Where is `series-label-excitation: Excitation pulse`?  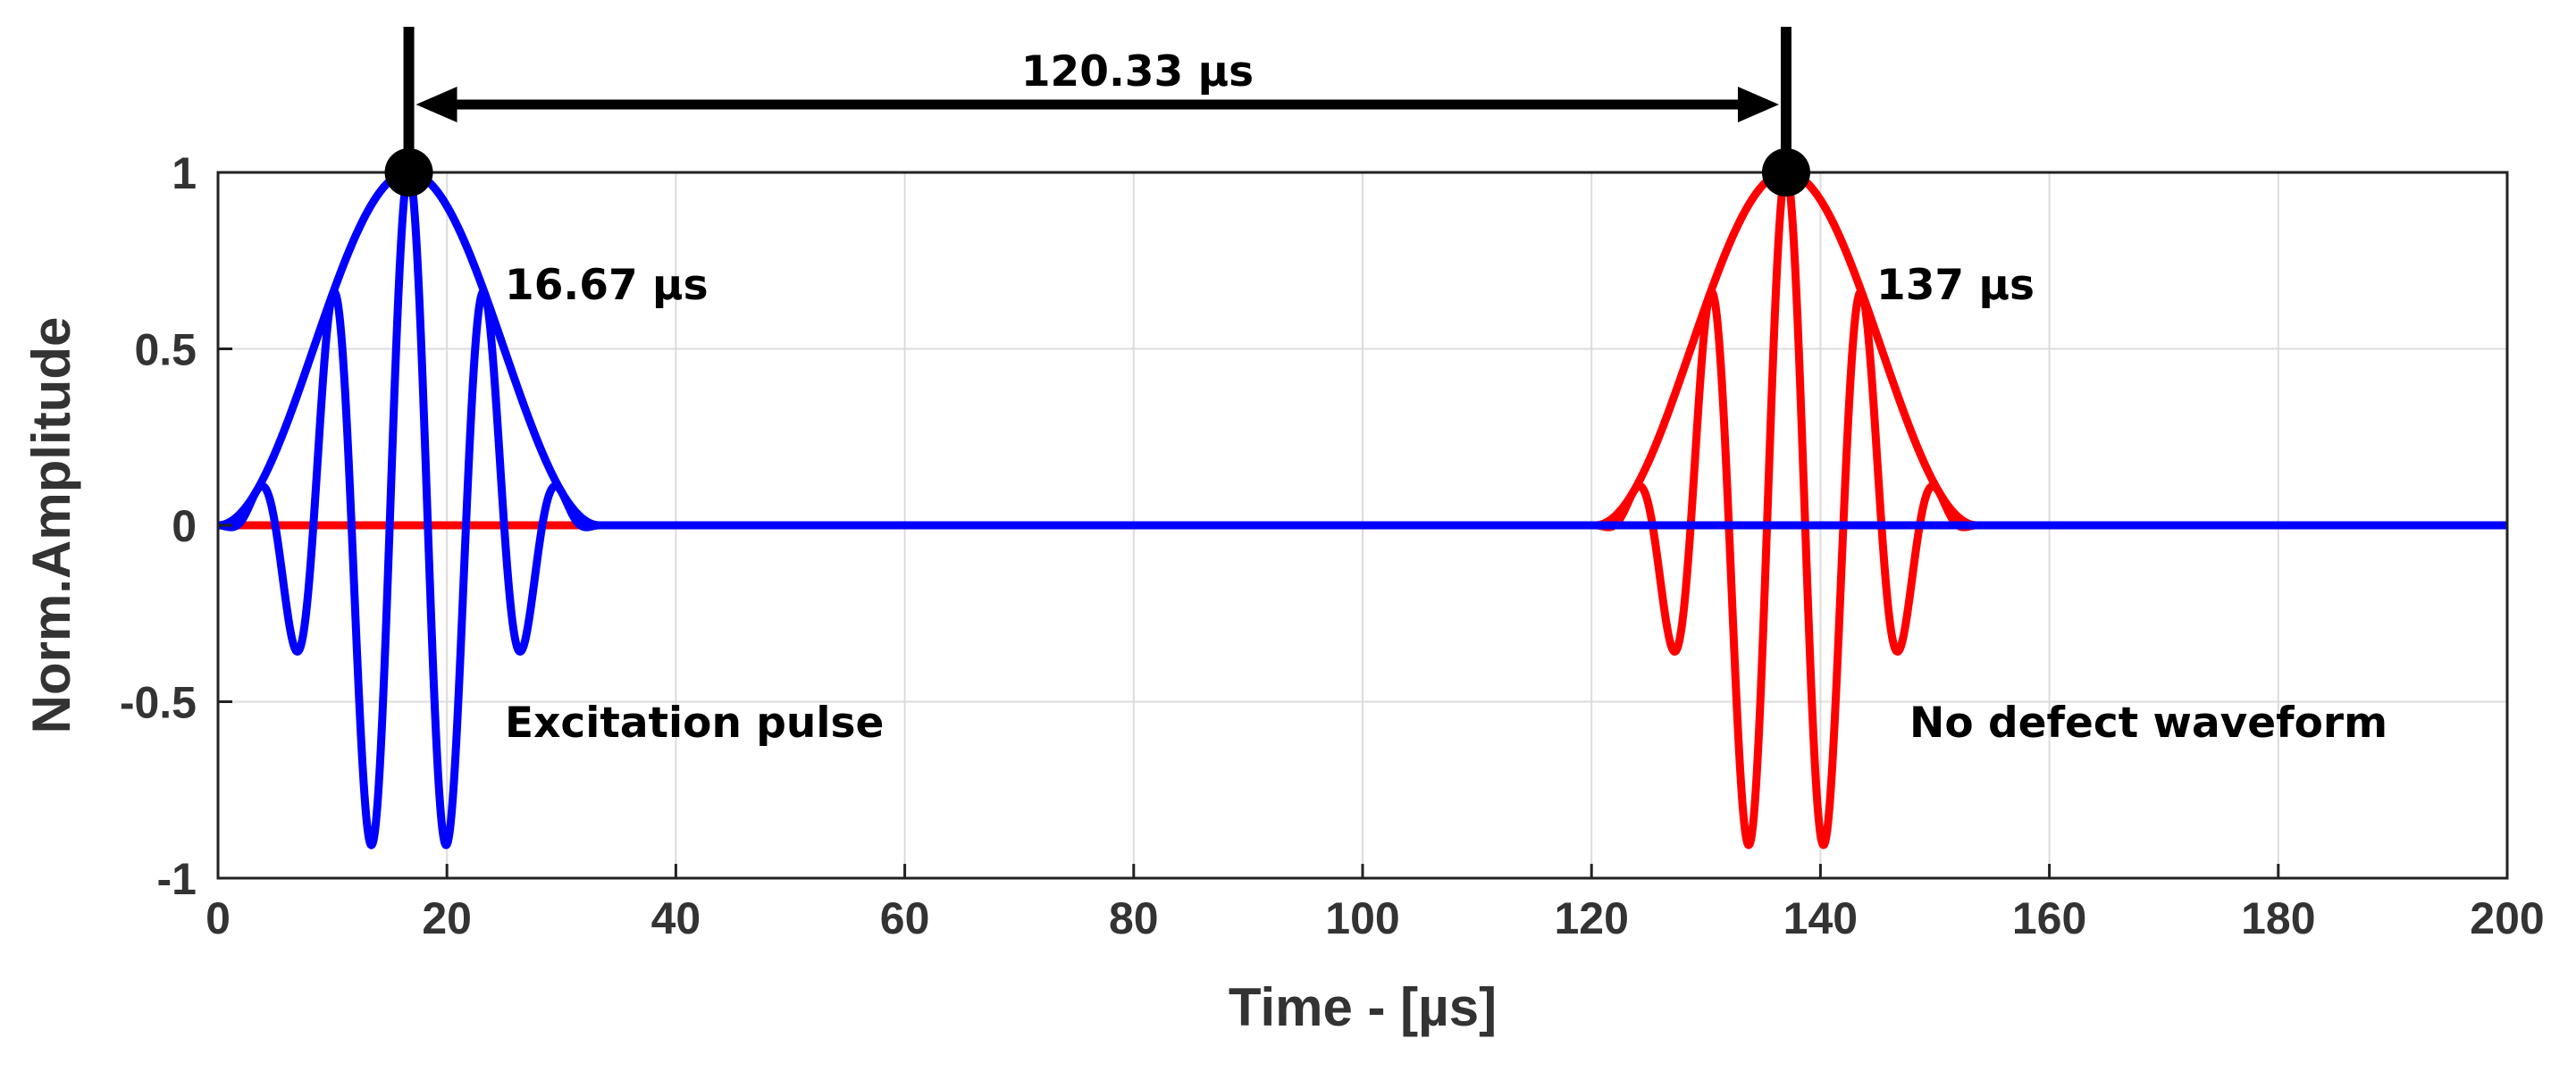
series-label-excitation: Excitation pulse is located at coordinates (694, 723).